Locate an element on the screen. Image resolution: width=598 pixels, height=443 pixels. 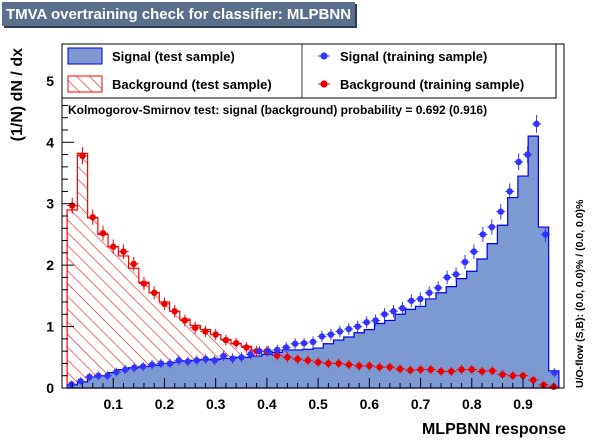
legend-background-test-label: Background (test sample) is located at coordinates (192, 84).